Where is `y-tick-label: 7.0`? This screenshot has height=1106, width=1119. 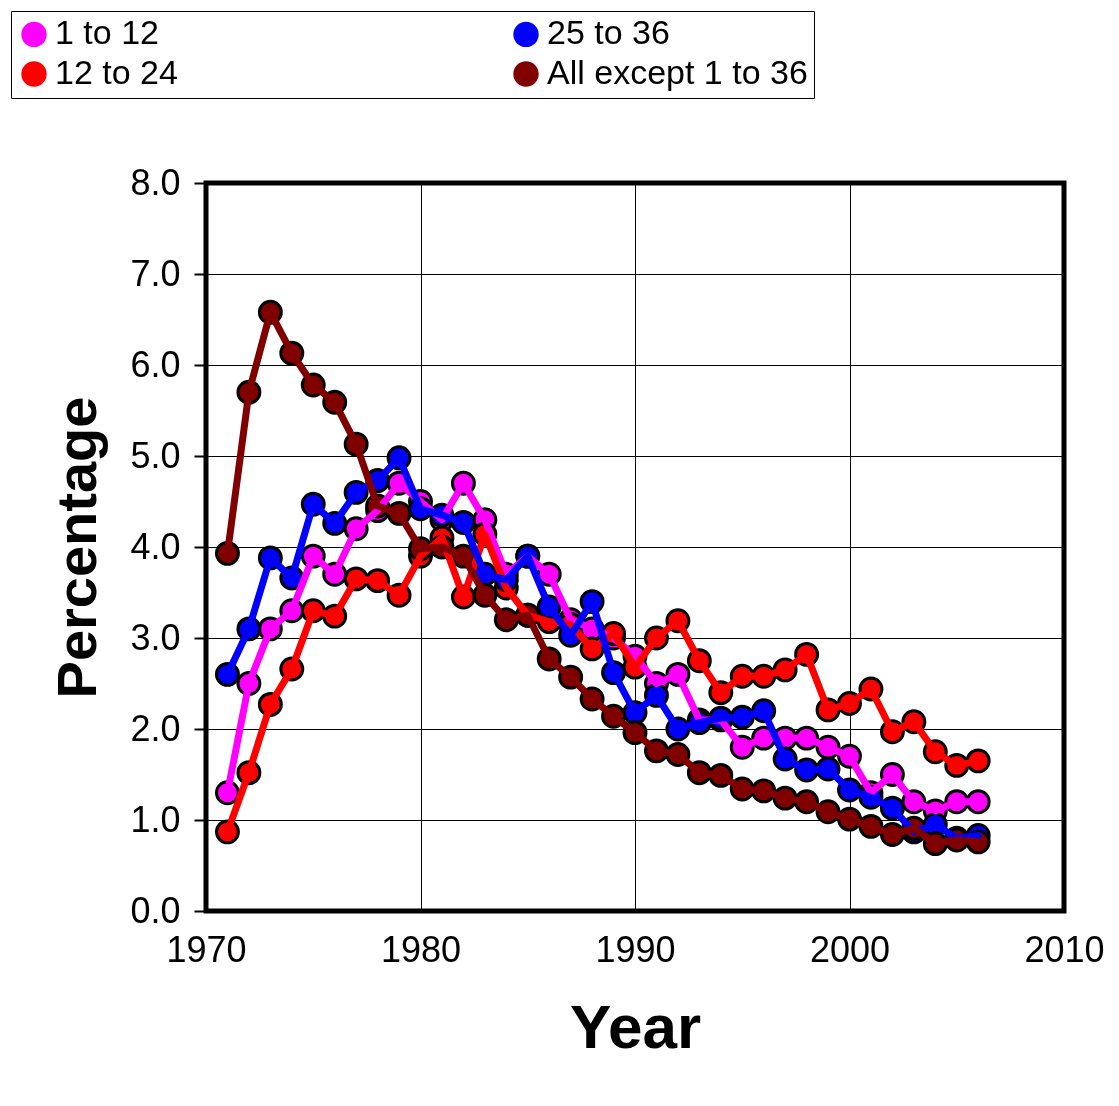
y-tick-label: 7.0 is located at coordinates (155, 273).